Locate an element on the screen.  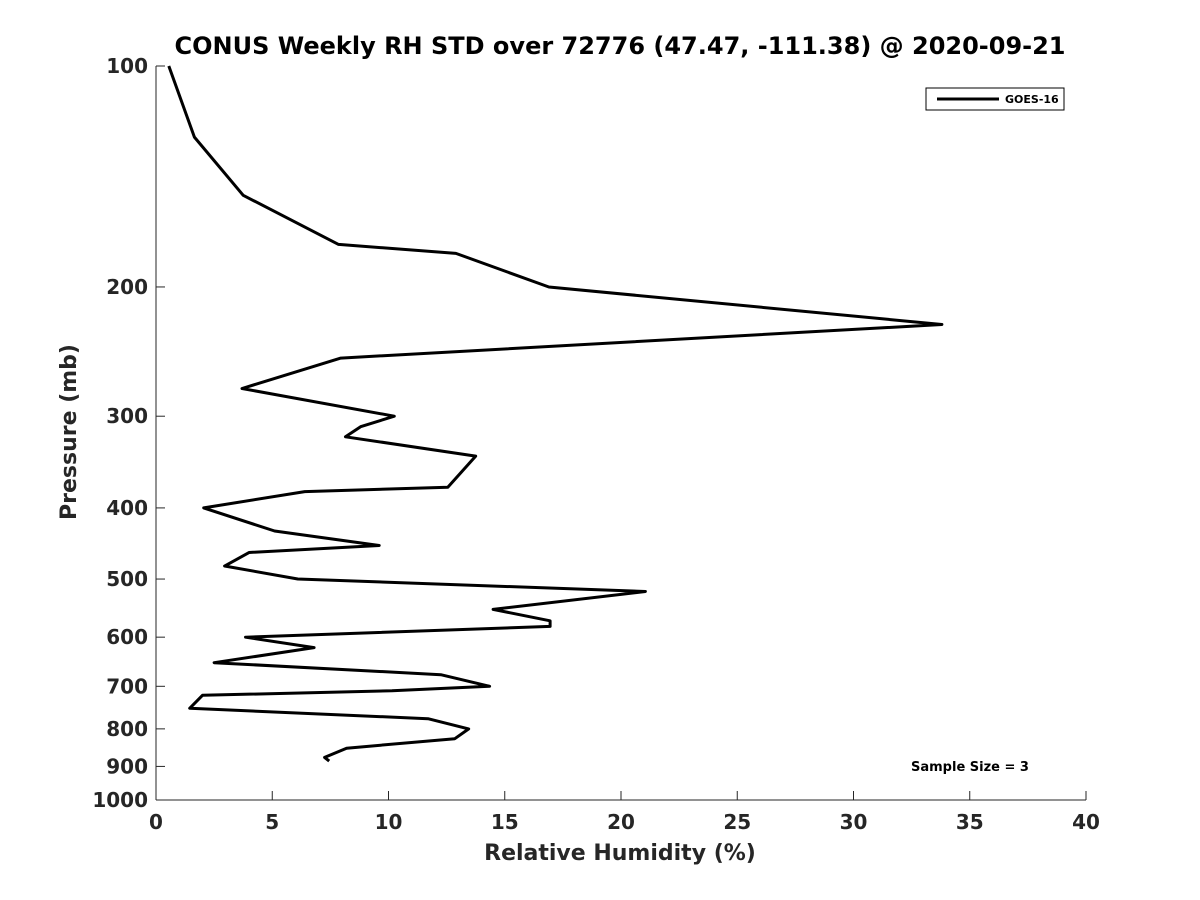
legend: GOES-16 is located at coordinates (995, 99).